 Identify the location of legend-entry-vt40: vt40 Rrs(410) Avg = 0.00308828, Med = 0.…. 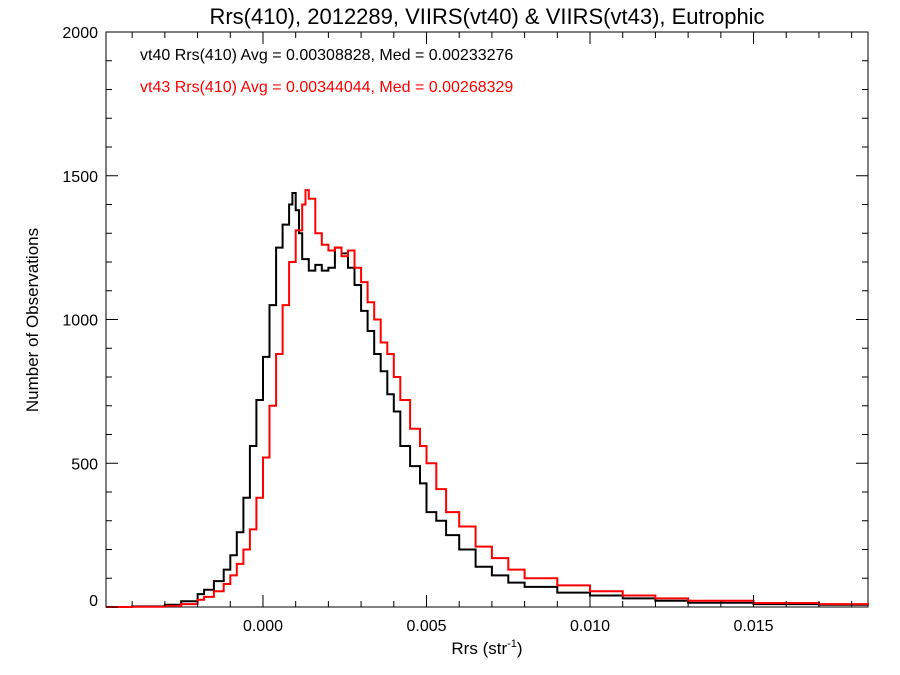
(326, 55).